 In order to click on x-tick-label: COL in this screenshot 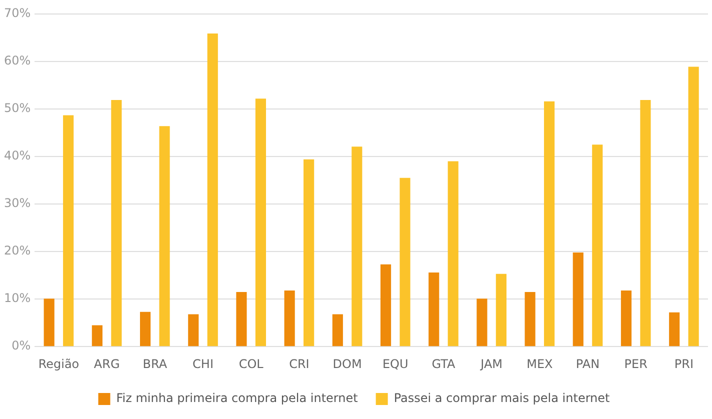, I will do `click(251, 363)`.